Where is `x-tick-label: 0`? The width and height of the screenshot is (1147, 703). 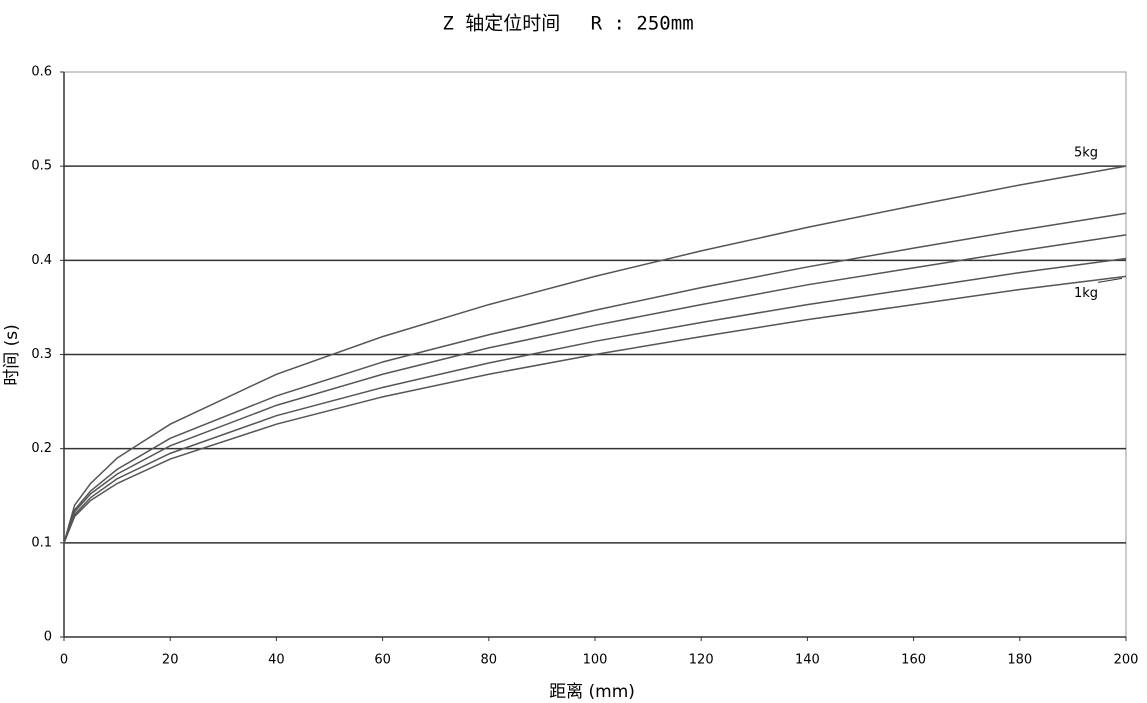 x-tick-label: 0 is located at coordinates (64, 660).